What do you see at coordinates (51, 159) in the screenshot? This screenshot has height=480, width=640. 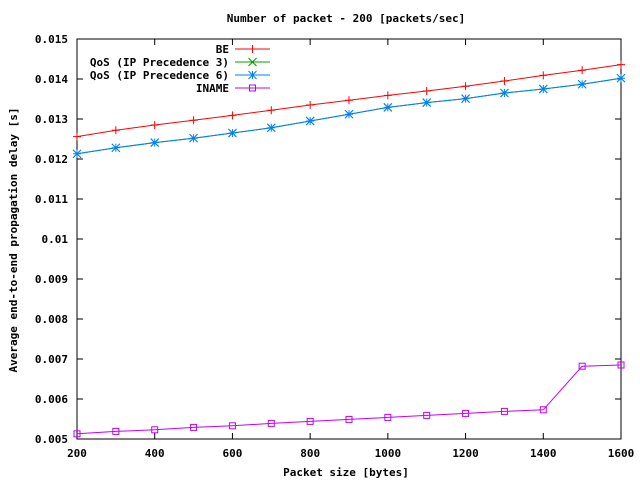 I see `y-tick-label: 0.012` at bounding box center [51, 159].